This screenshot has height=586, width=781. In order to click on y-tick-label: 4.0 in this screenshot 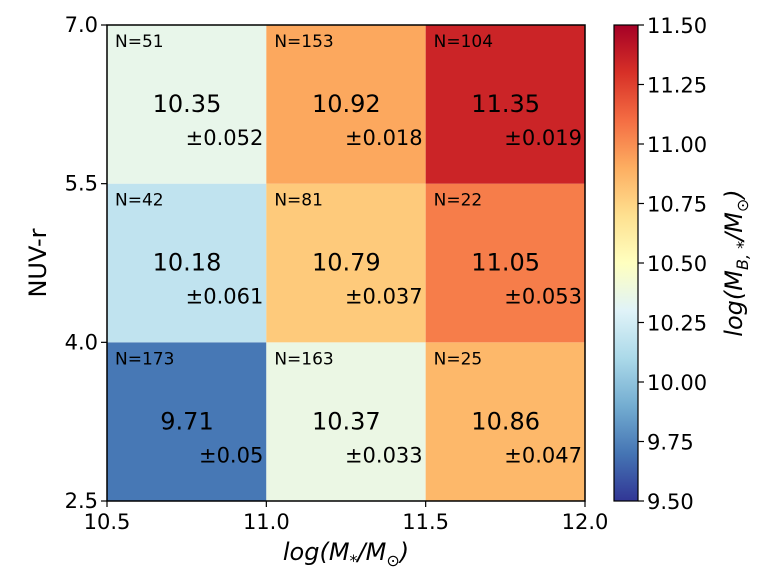, I will do `click(81, 342)`.